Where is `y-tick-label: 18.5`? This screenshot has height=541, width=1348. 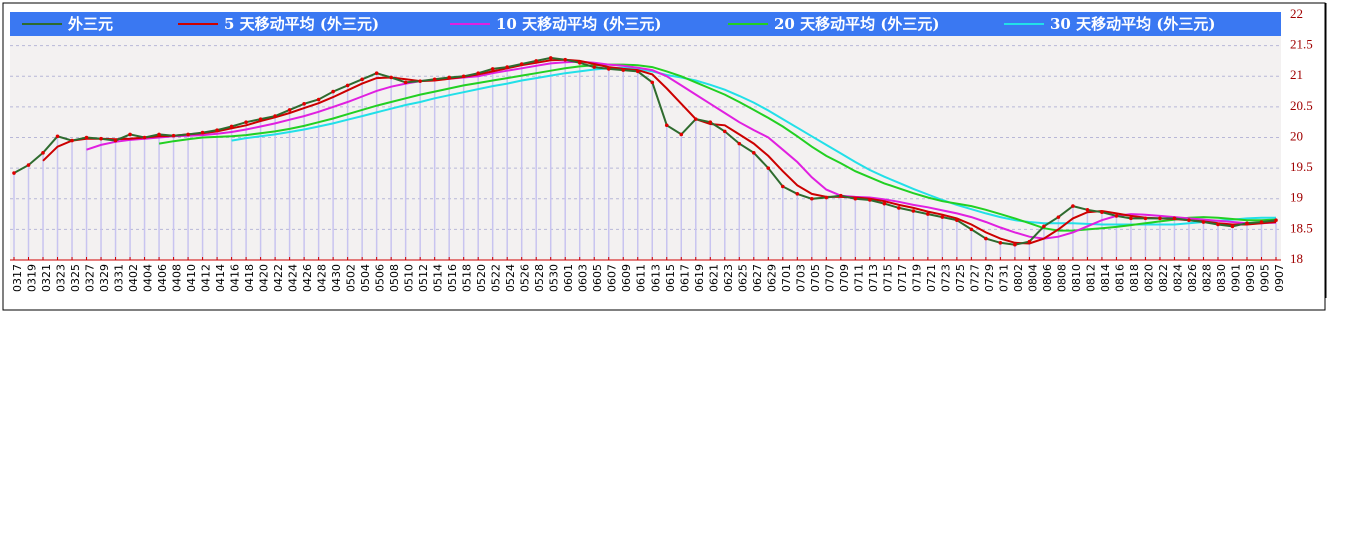 y-tick-label: 18.5 is located at coordinates (1301, 227).